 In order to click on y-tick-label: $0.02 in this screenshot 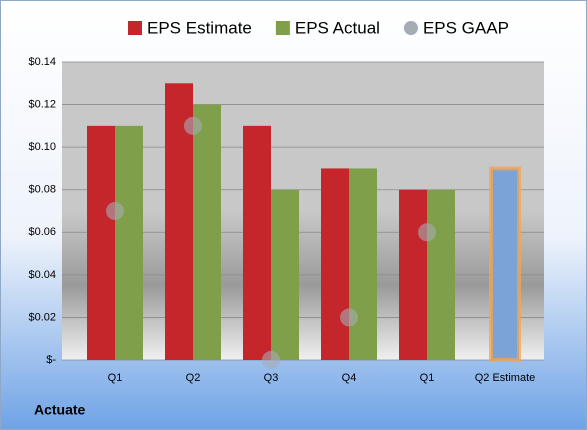, I will do `click(42, 317)`.